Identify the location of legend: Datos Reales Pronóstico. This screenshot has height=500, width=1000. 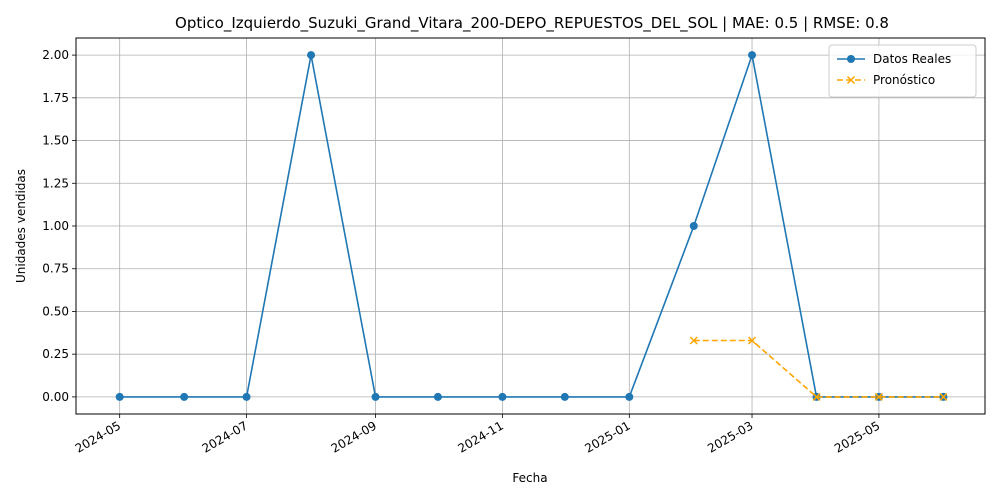
(902, 71).